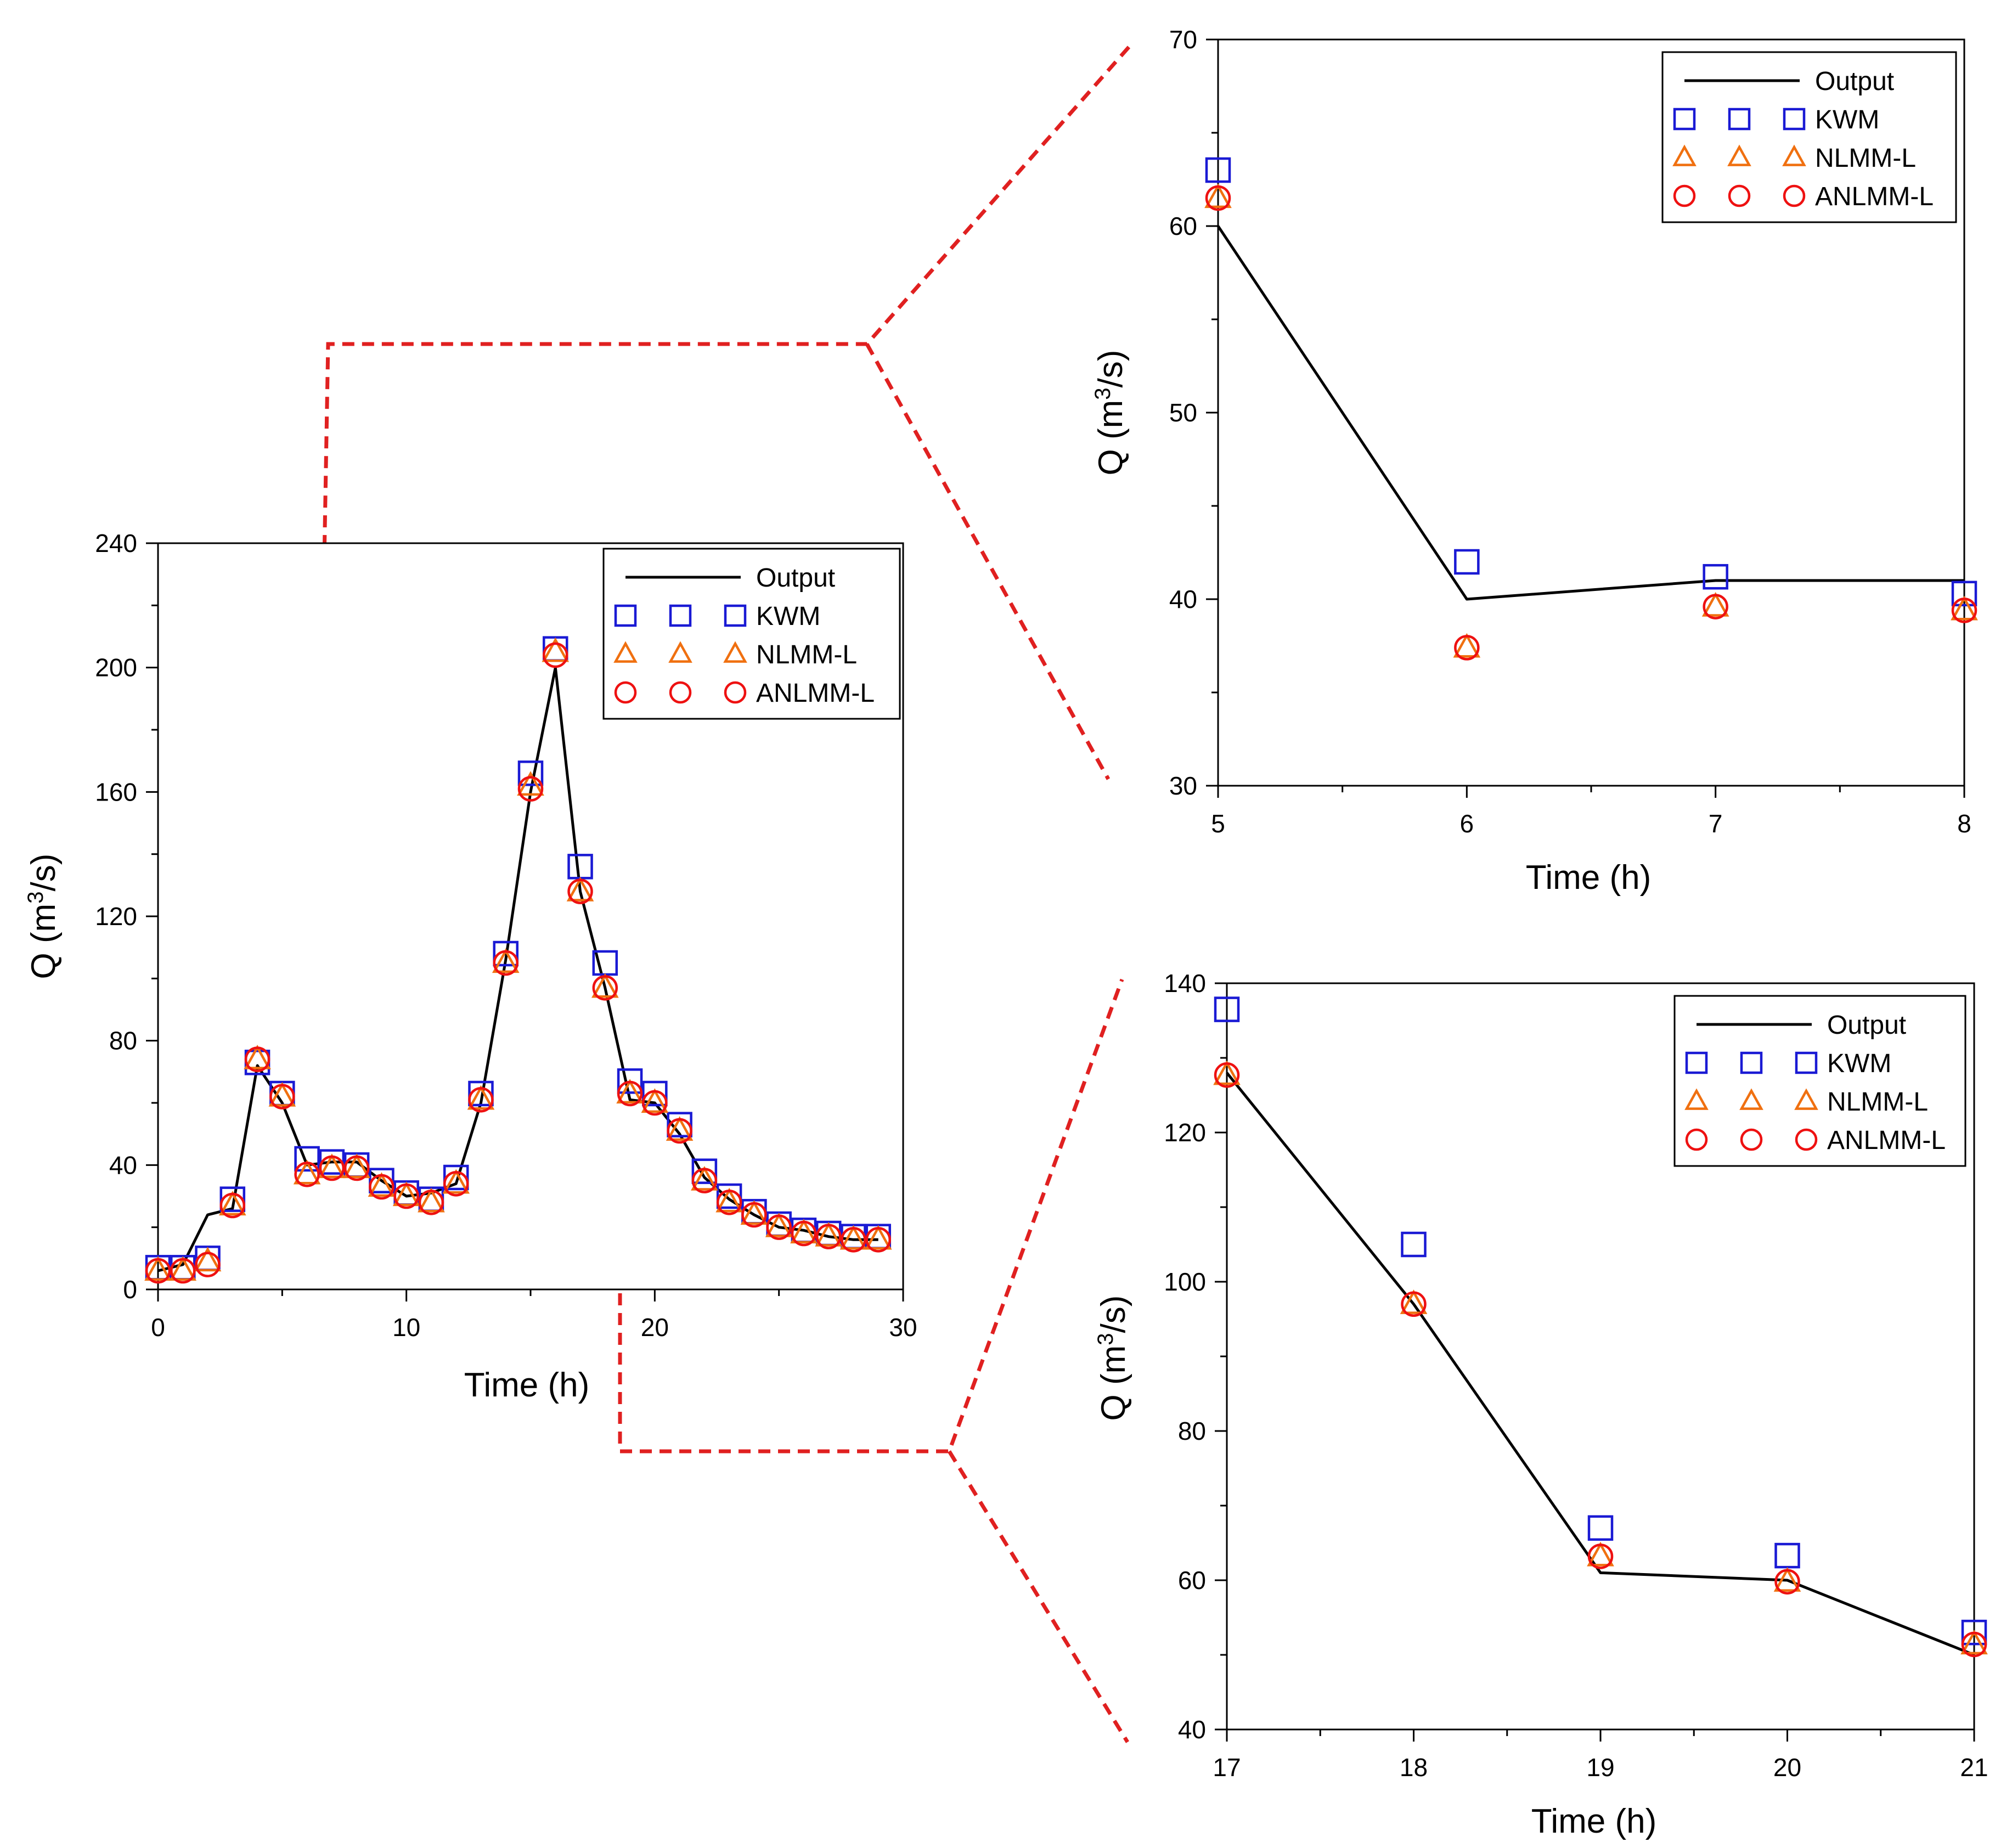  What do you see at coordinates (1974, 1767) in the screenshot?
I see `x-tick-label: 21` at bounding box center [1974, 1767].